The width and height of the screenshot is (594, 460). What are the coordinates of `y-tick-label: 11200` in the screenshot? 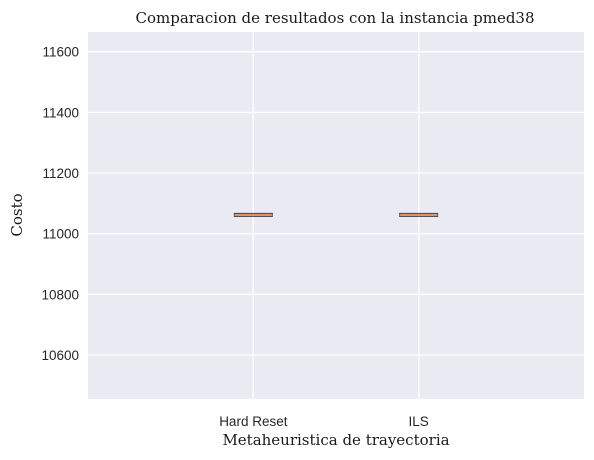 It's located at (60, 173).